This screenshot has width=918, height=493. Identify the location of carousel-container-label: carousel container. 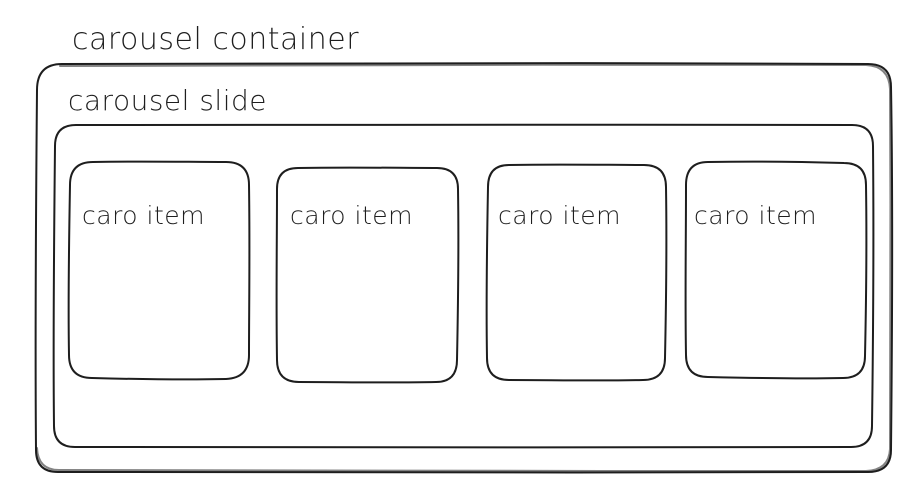
(216, 39).